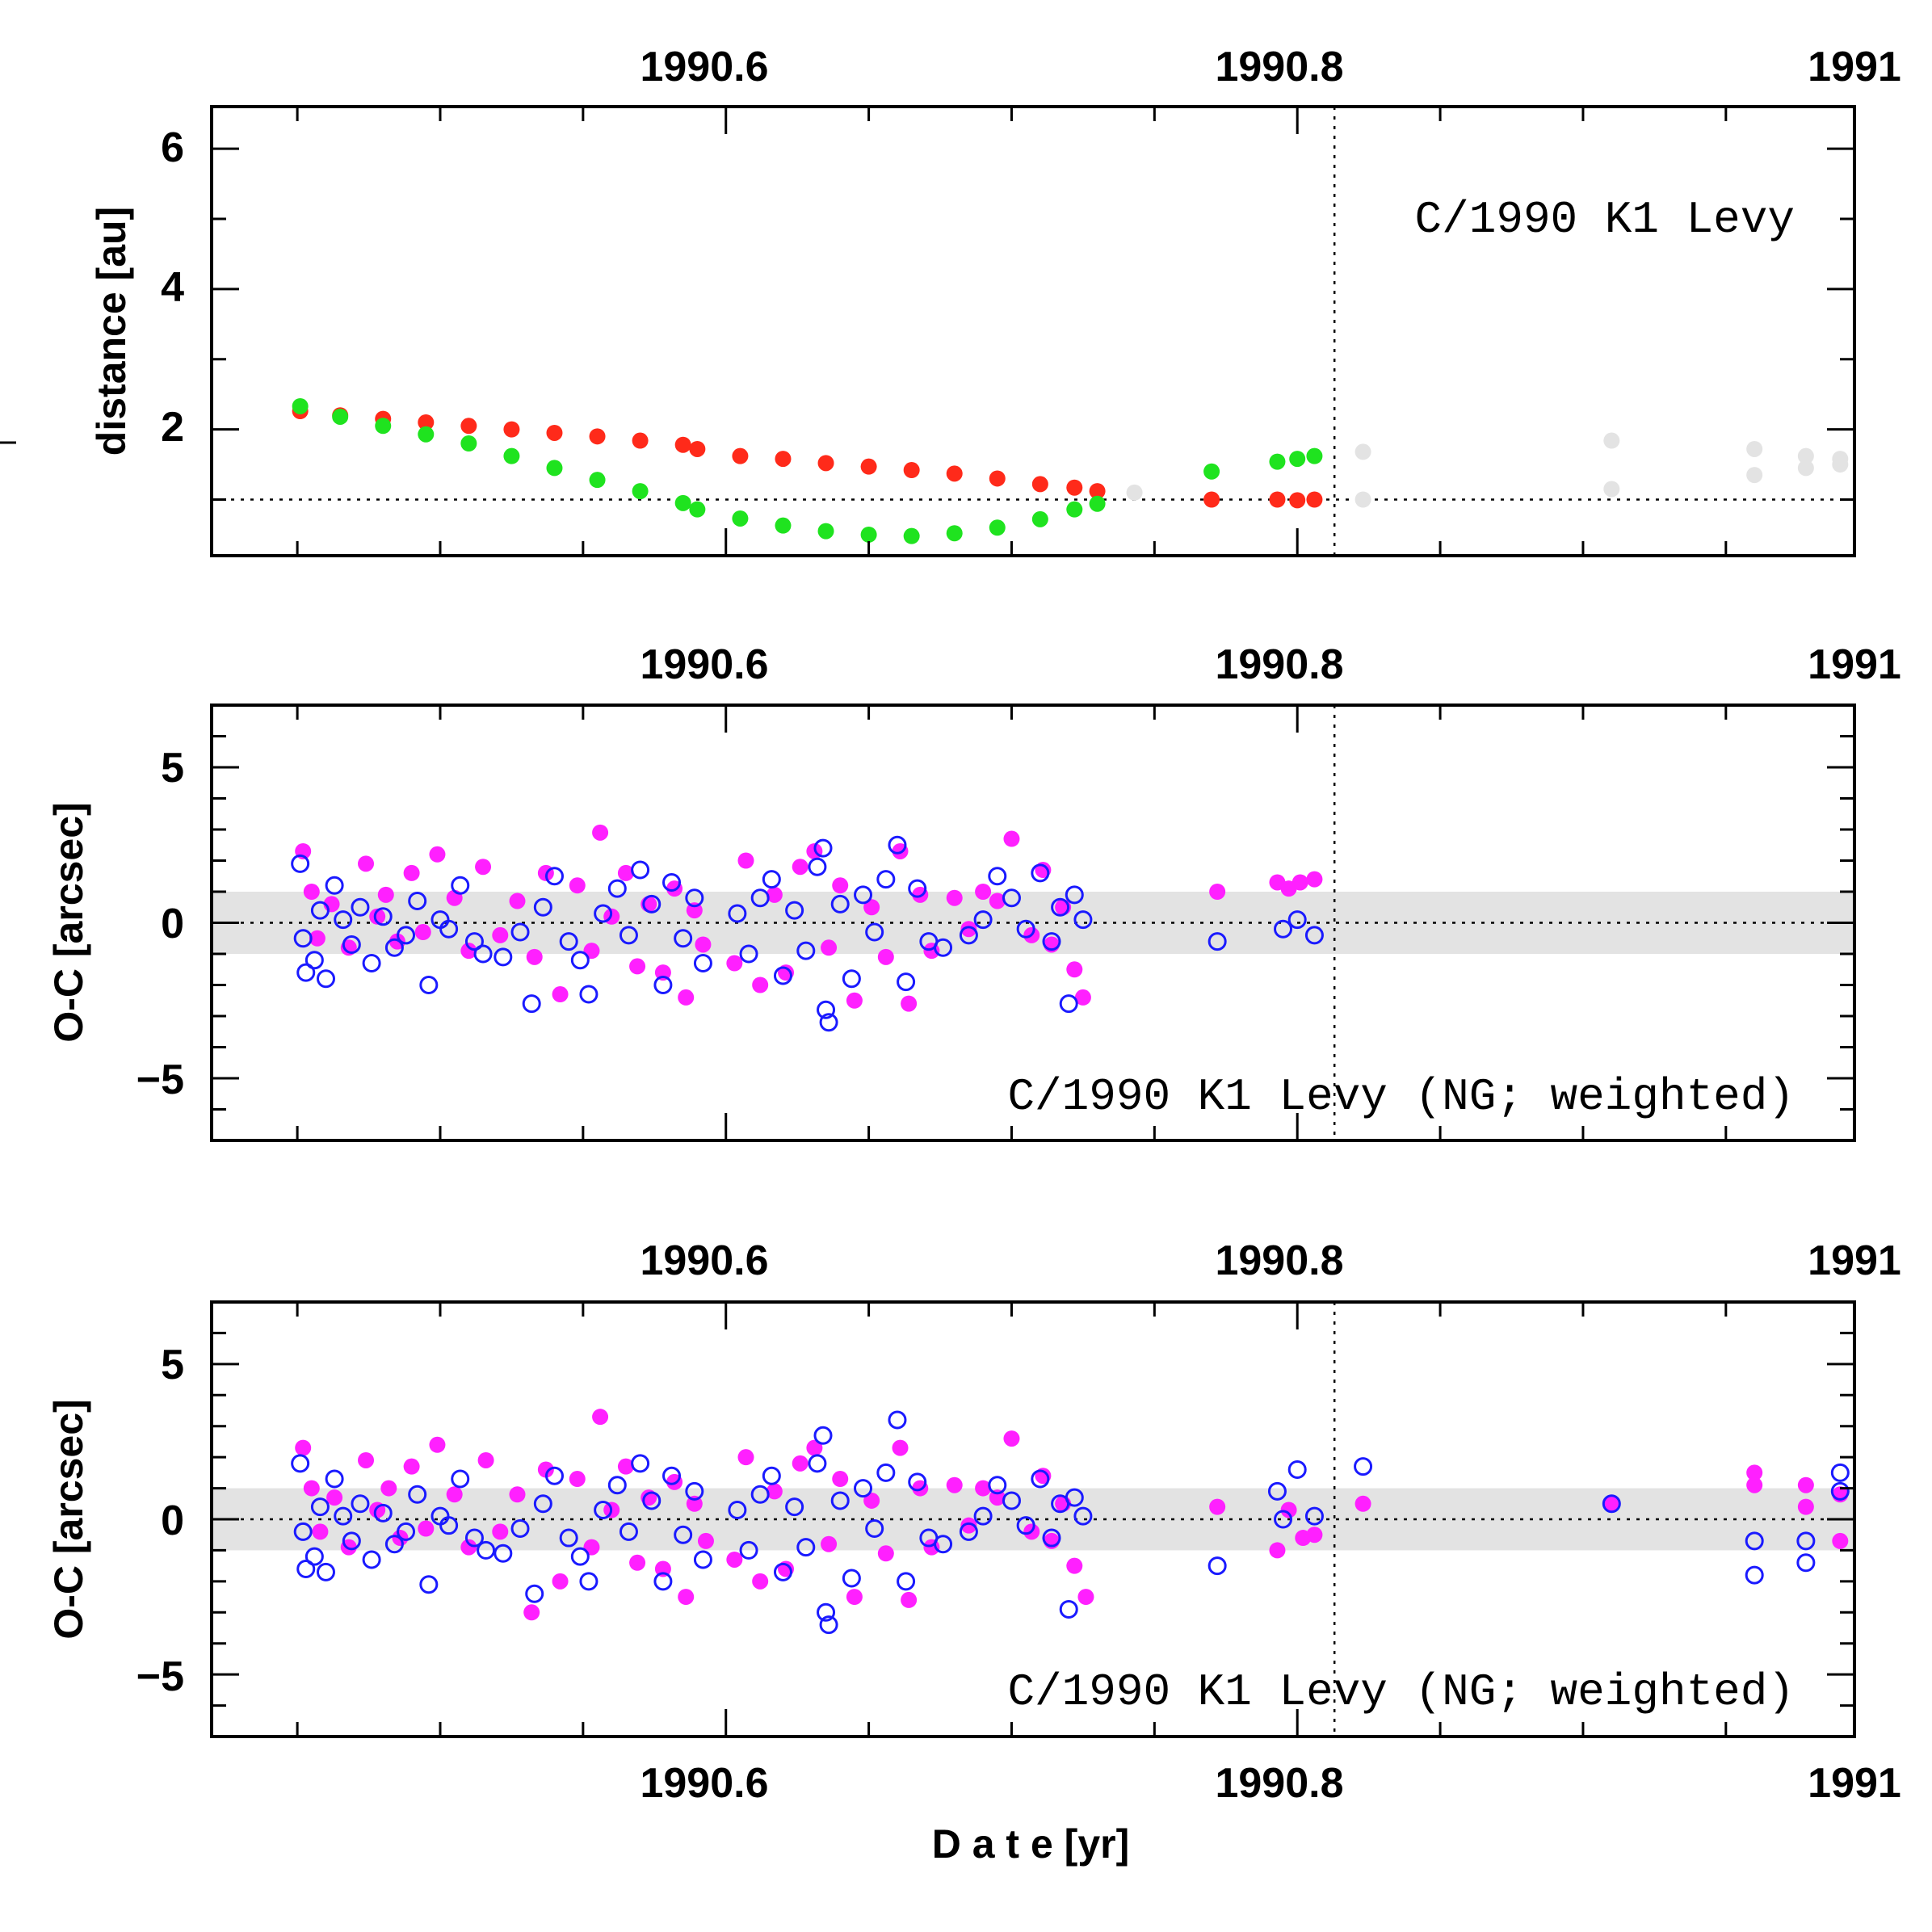 This screenshot has height=1932, width=1932. Describe the element at coordinates (172, 768) in the screenshot. I see `ytick-label: 5` at that location.